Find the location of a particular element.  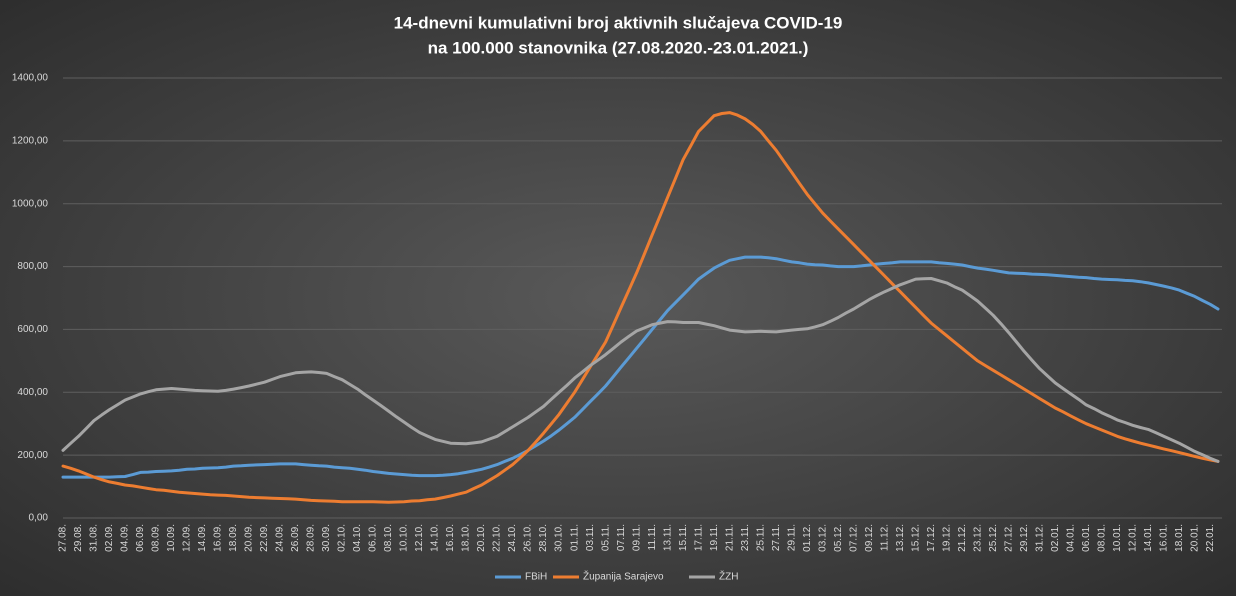

legend-label: Županija Sarajevo is located at coordinates (623, 576).